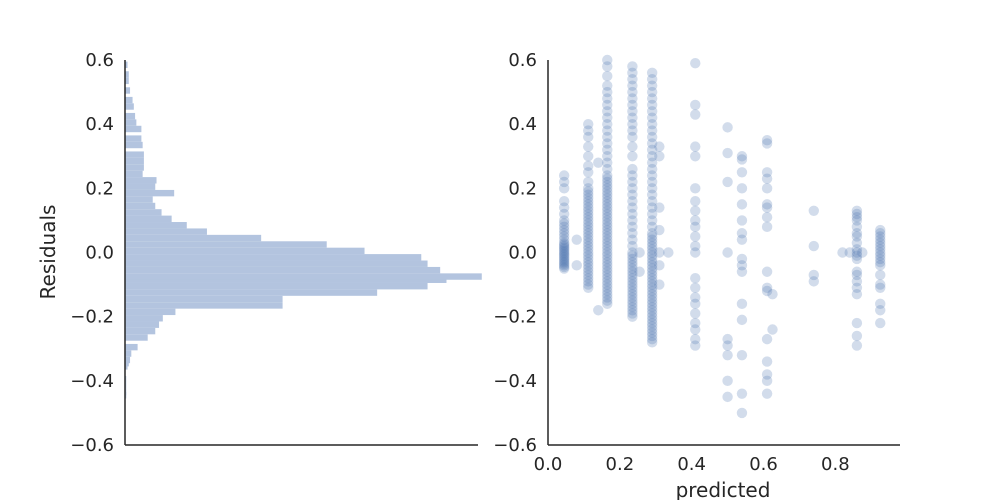  I want to click on scatter-x-tick-label: 0.2, so click(620, 464).